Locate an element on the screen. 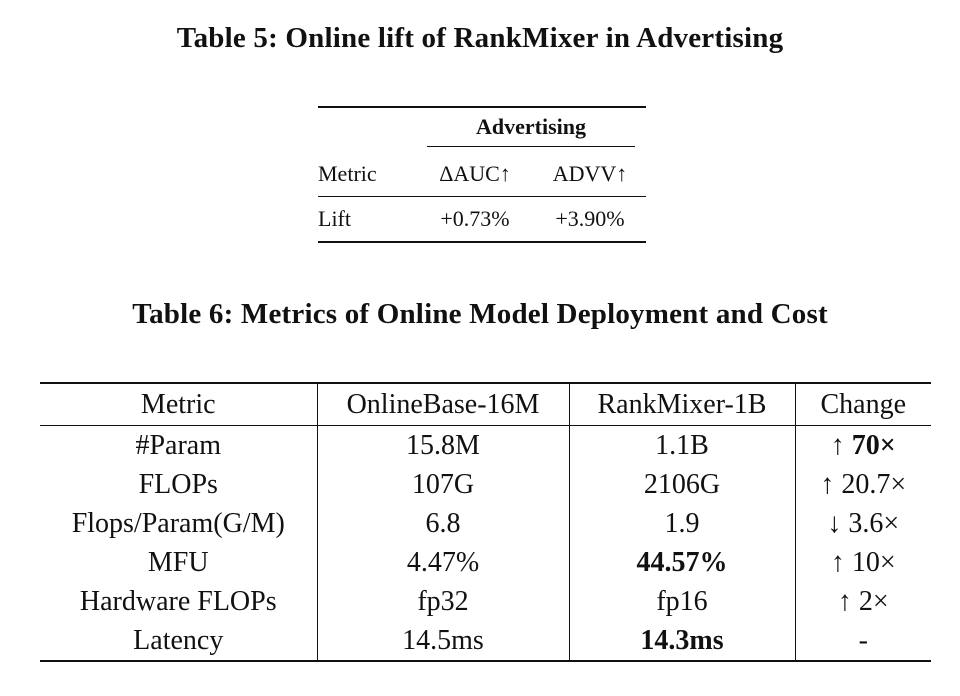 The width and height of the screenshot is (960, 696). table5-col-auc: ΔAUC↑ is located at coordinates (475, 174).